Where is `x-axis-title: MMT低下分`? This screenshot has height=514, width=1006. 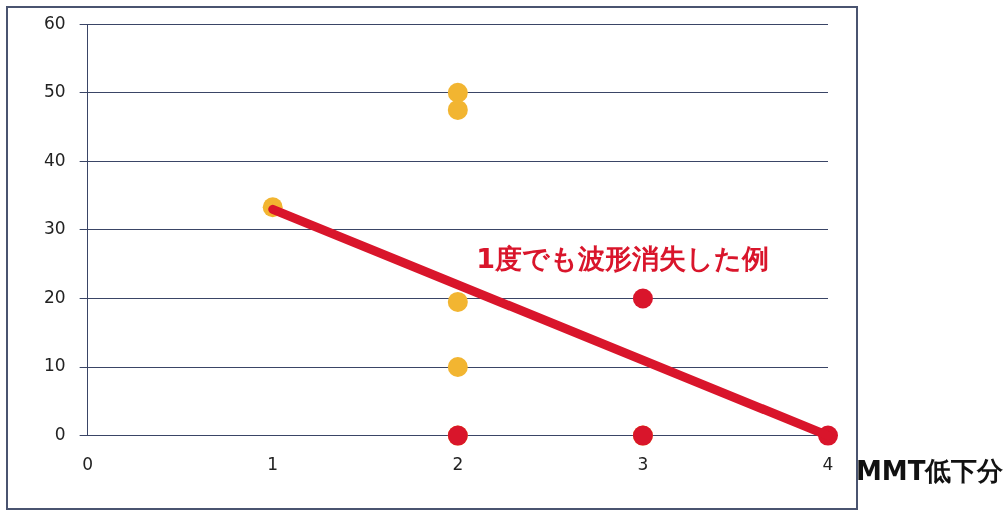 x-axis-title: MMT低下分 is located at coordinates (930, 471).